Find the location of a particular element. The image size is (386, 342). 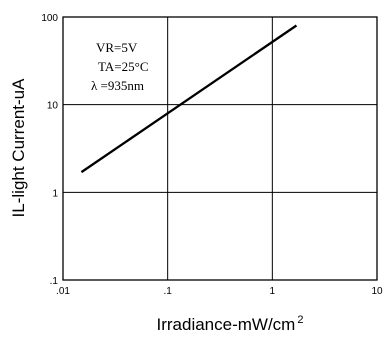

x-axis-title: Irradiance-mW/cm 2 is located at coordinates (230, 324).